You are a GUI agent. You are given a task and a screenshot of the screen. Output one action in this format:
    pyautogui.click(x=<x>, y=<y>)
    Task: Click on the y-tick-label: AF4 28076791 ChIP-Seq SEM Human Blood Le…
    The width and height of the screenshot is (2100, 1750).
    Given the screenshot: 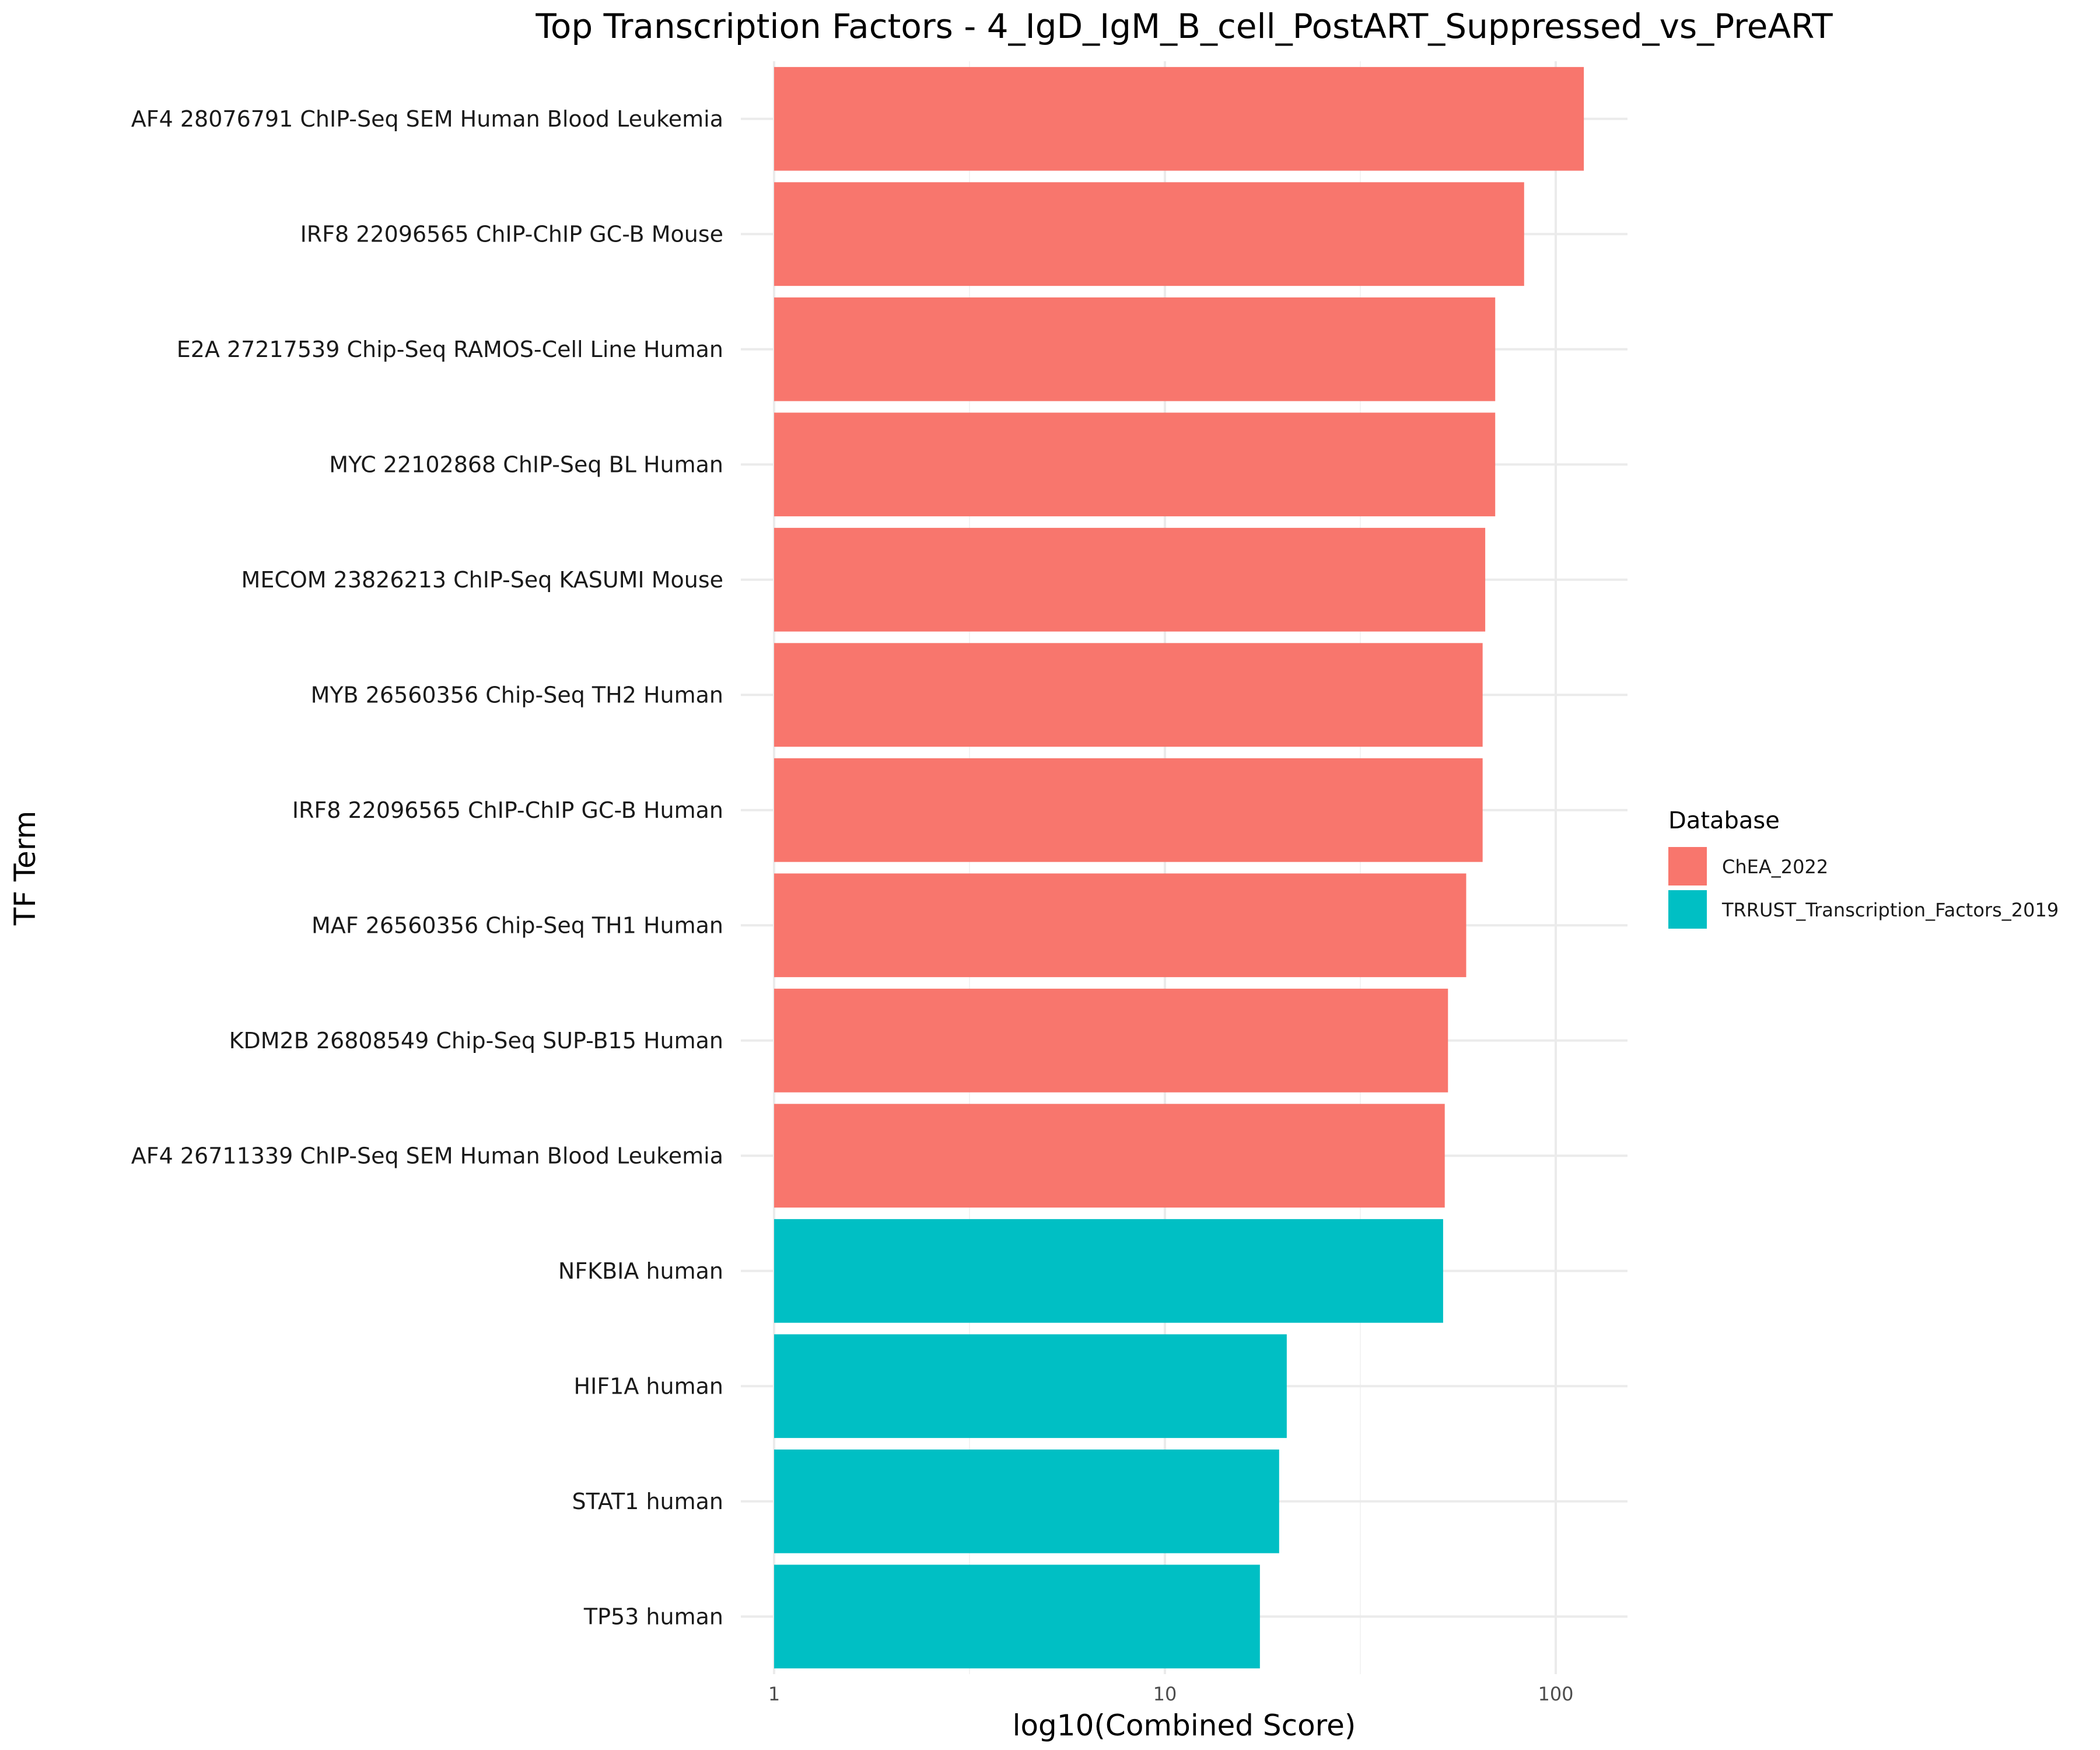 What is the action you would take?
    pyautogui.click(x=427, y=119)
    